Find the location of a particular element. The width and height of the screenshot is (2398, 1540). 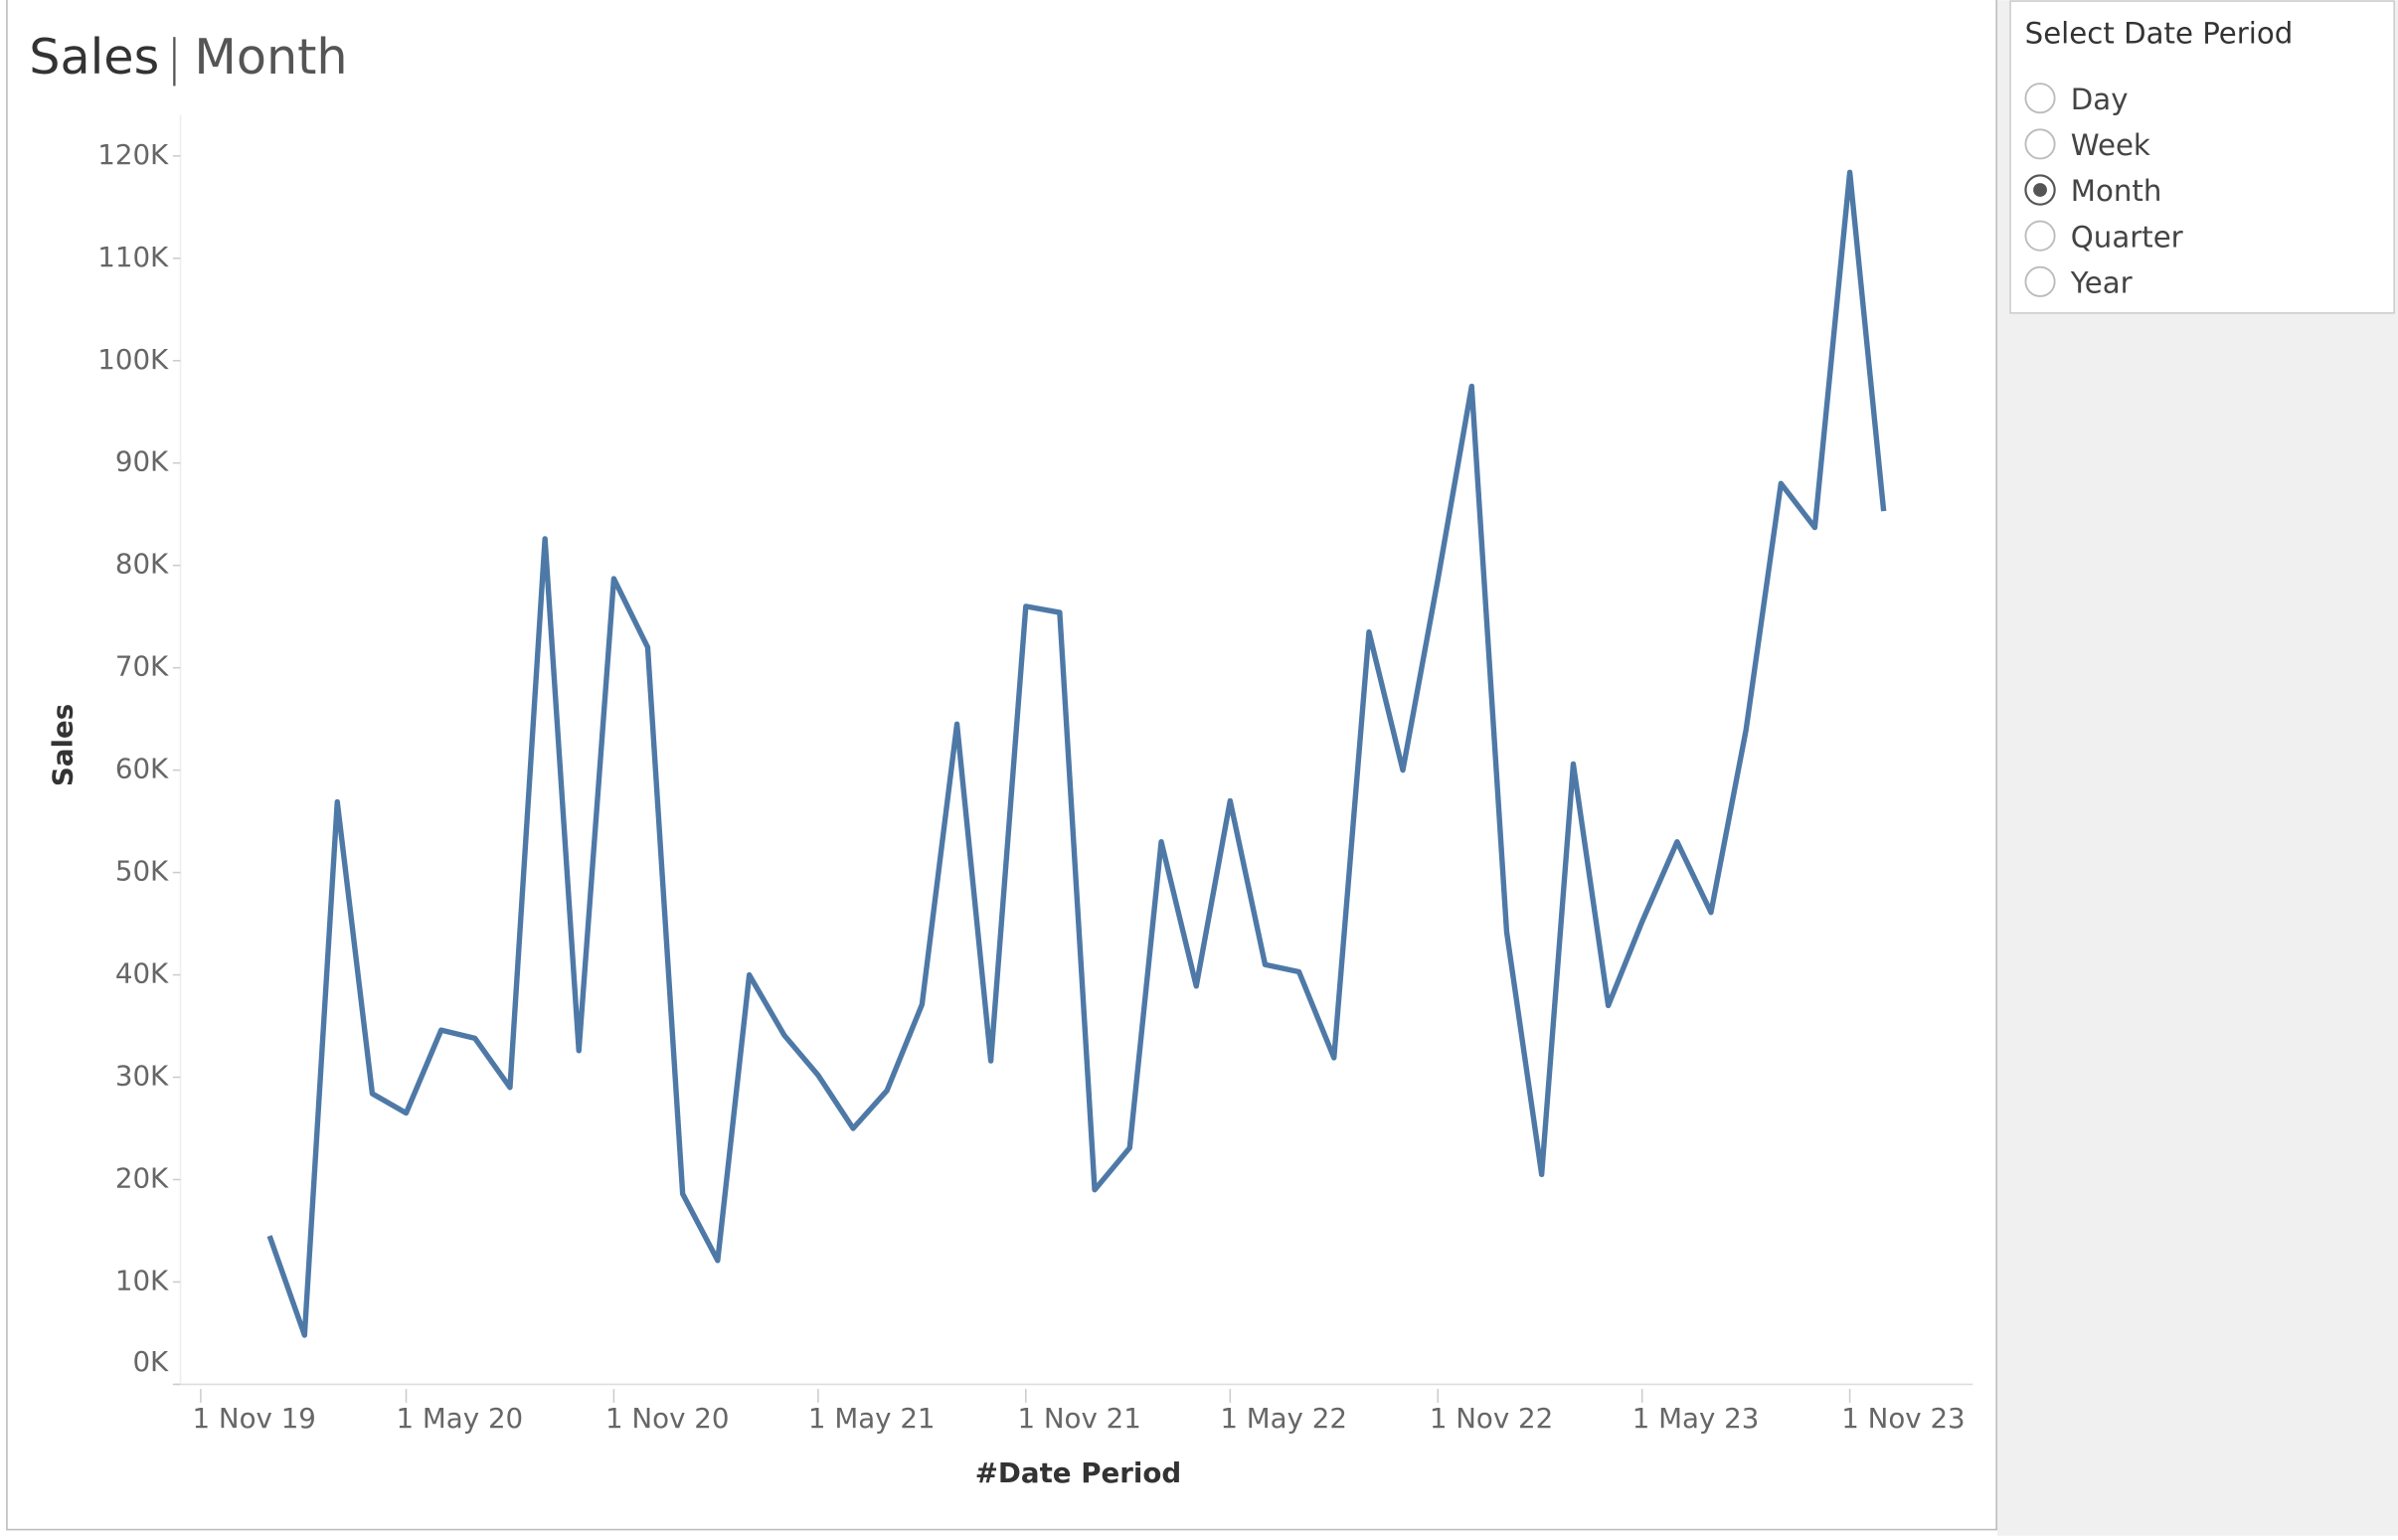

radio-label: Week is located at coordinates (2110, 145).